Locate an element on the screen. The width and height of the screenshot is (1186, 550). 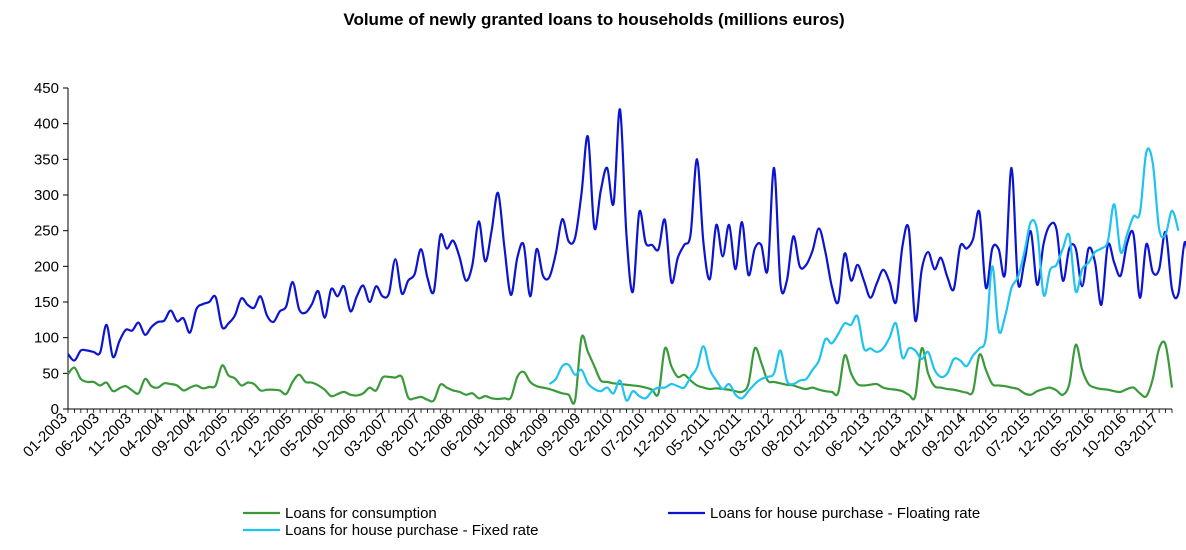
y-tick-label: 250 is located at coordinates (46, 231).